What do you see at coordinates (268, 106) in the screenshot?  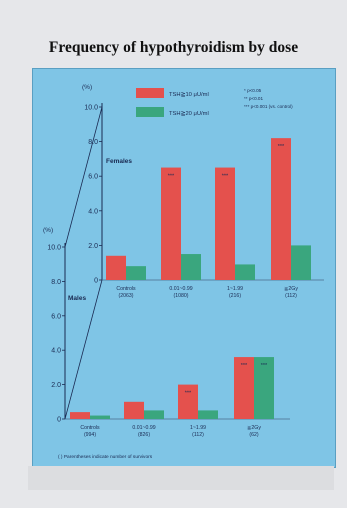 I see `legend-significance-3: *** p<0.001 (vs. control)` at bounding box center [268, 106].